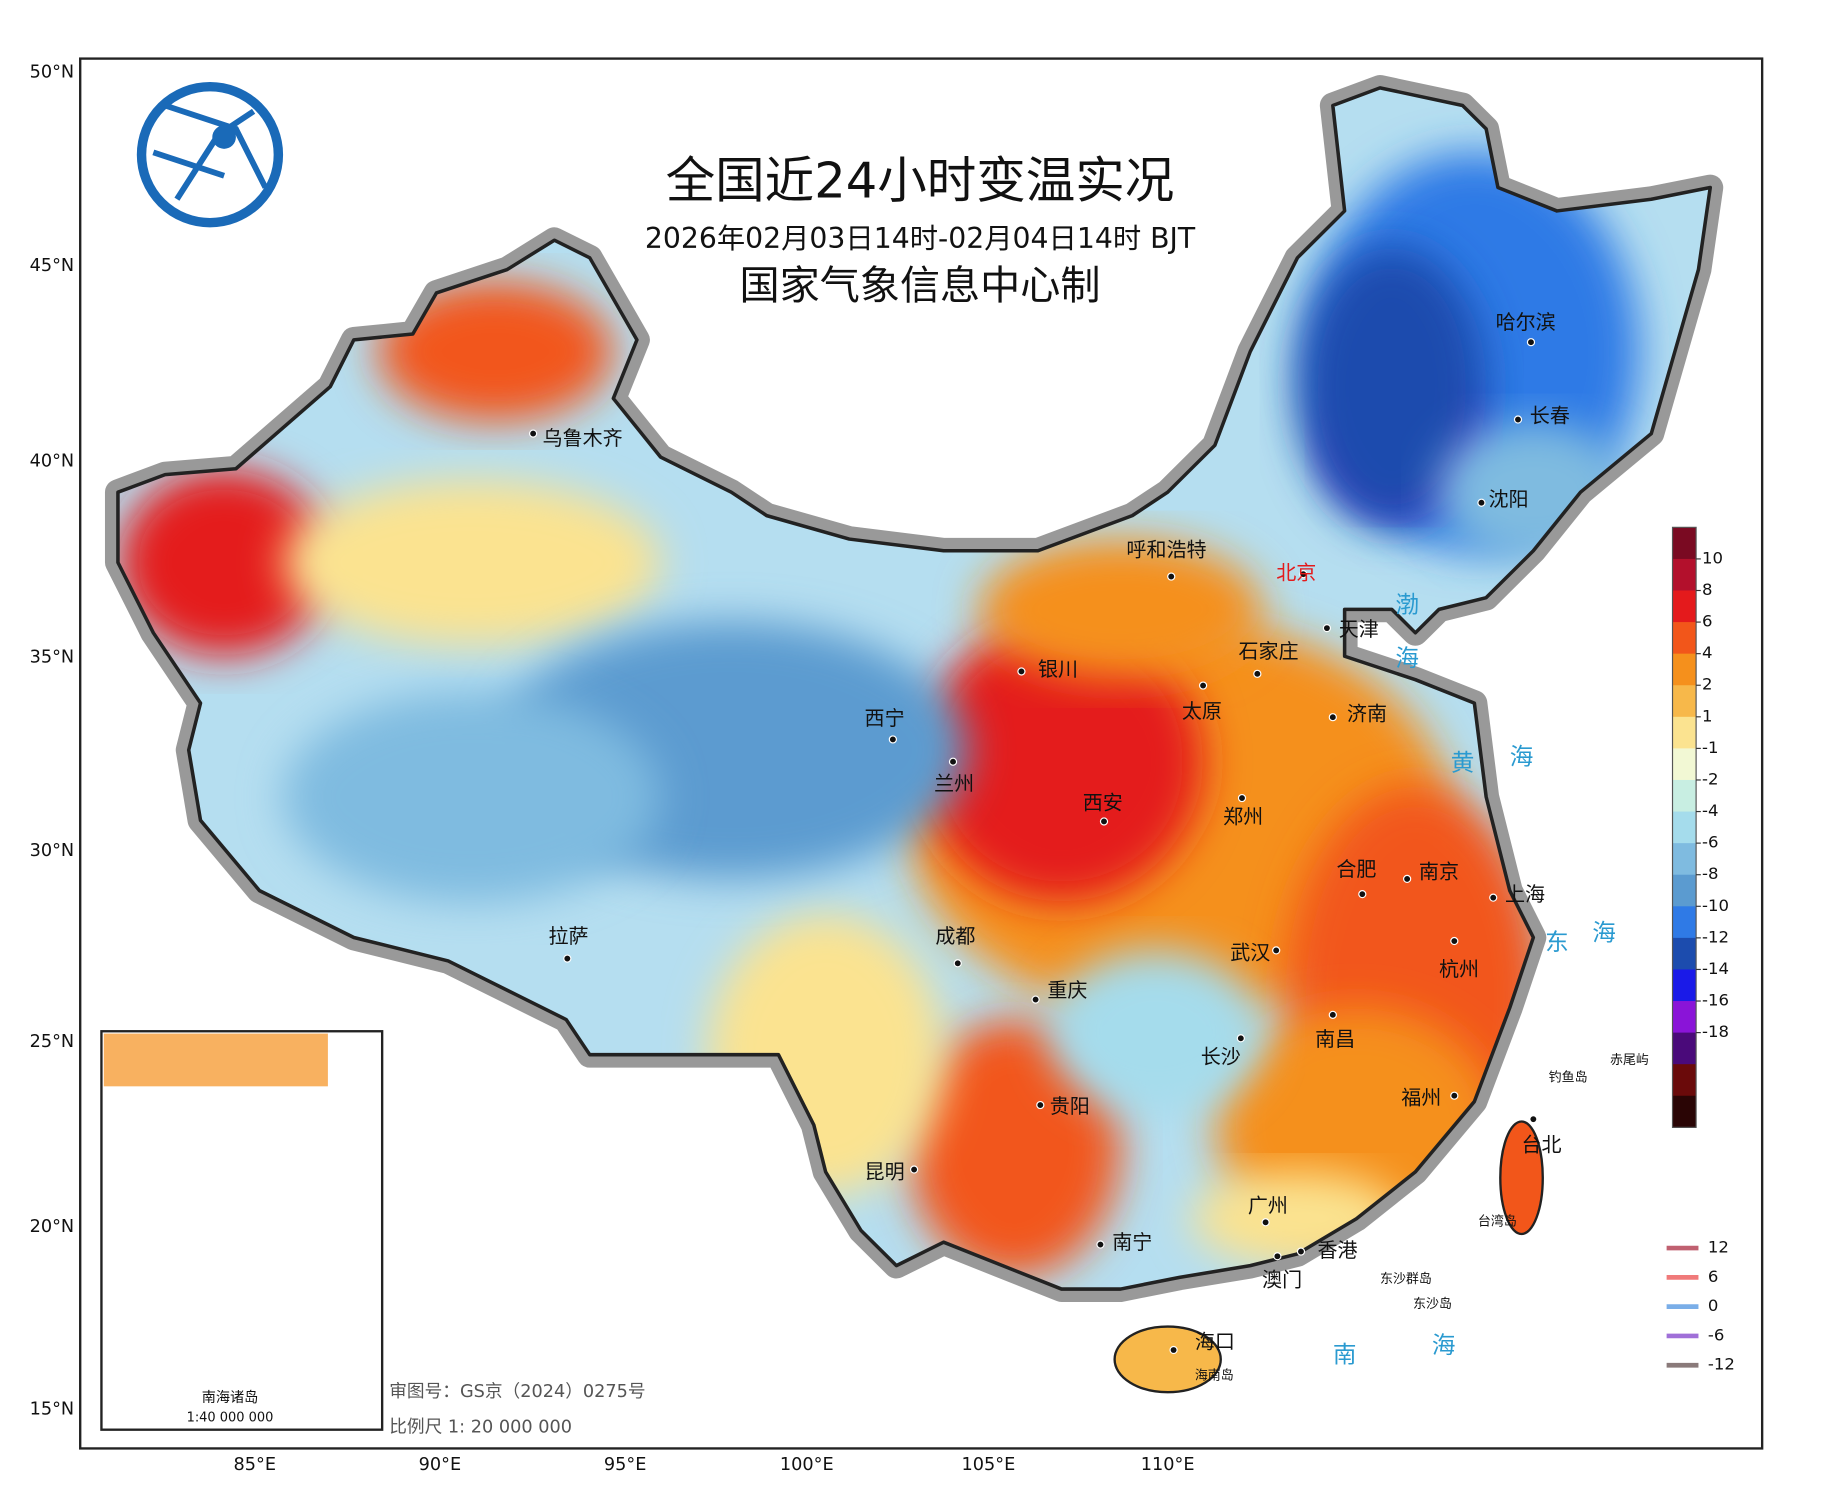 The image size is (1840, 1500). Describe the element at coordinates (1103, 802) in the screenshot. I see `city-label: 西安` at that location.